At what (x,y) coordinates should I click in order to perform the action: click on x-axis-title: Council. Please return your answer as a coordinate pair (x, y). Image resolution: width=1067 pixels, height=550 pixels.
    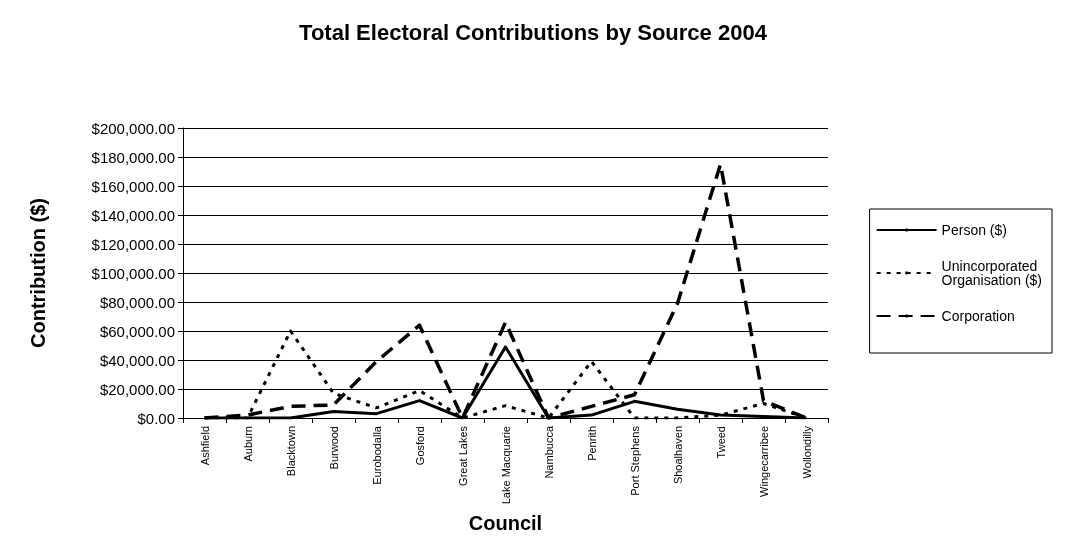
    Looking at the image, I should click on (505, 523).